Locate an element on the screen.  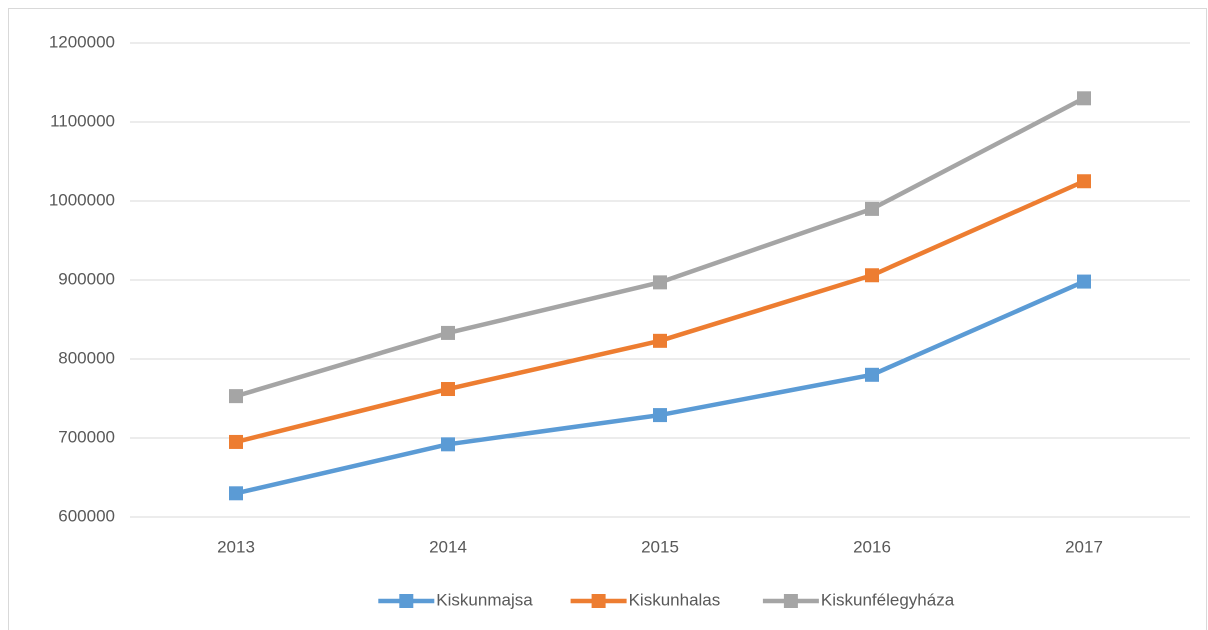
y-tick-label: 1200000 is located at coordinates (82, 41).